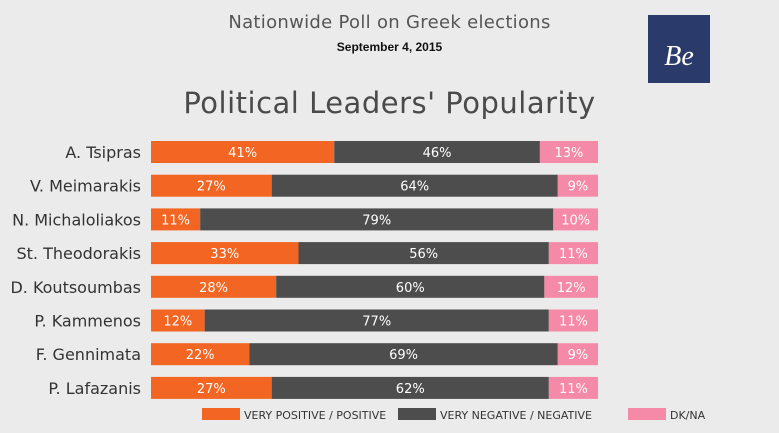 This screenshot has height=433, width=779. I want to click on category-label: A. Tsipras, so click(103, 152).